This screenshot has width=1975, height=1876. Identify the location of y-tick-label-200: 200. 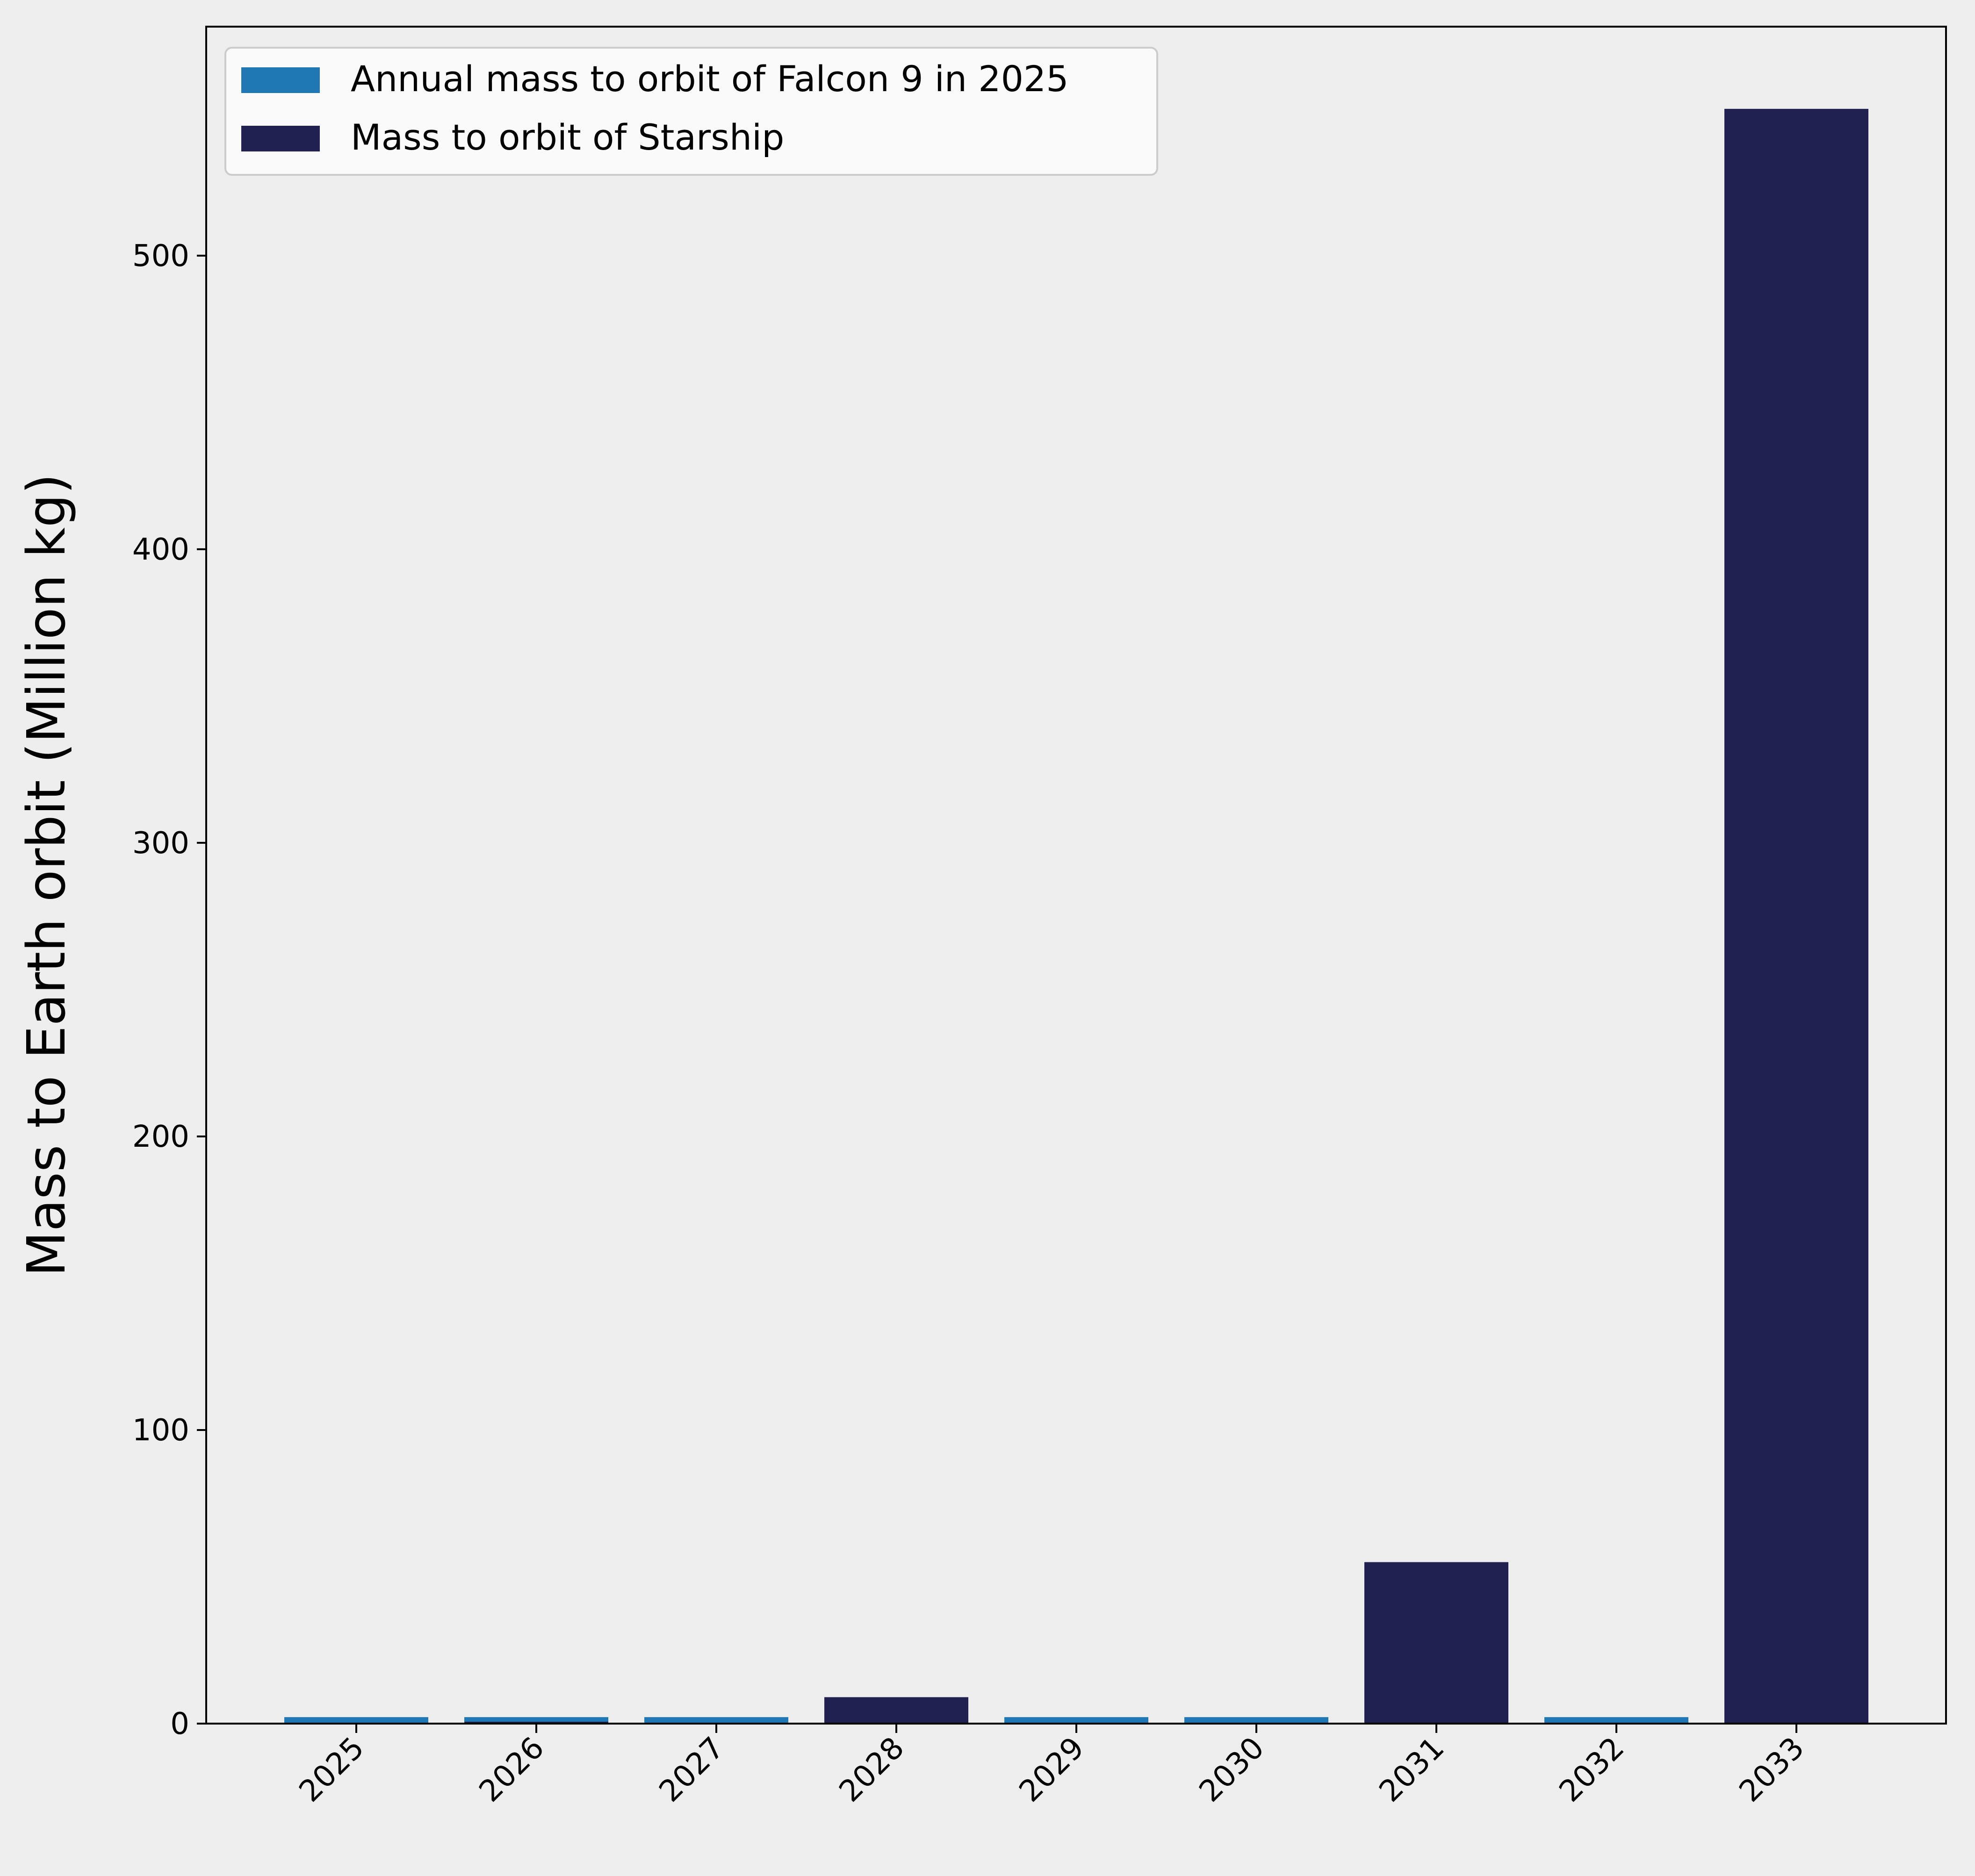
(161, 1137).